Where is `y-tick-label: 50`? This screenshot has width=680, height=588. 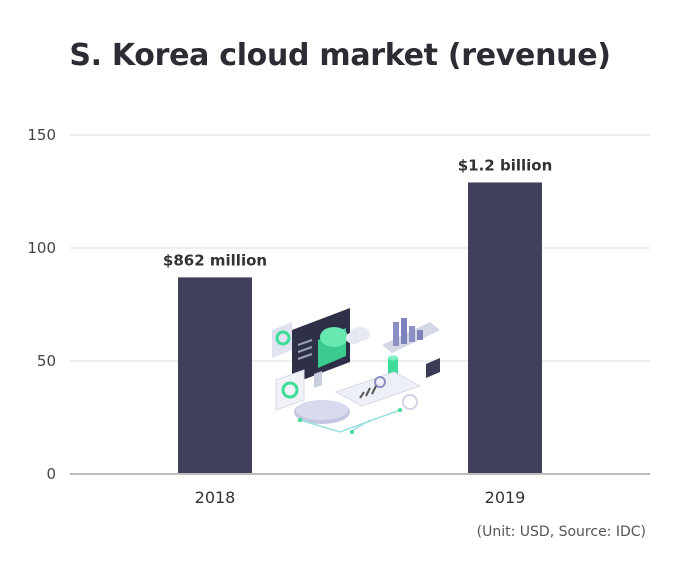
y-tick-label: 50 is located at coordinates (46, 361).